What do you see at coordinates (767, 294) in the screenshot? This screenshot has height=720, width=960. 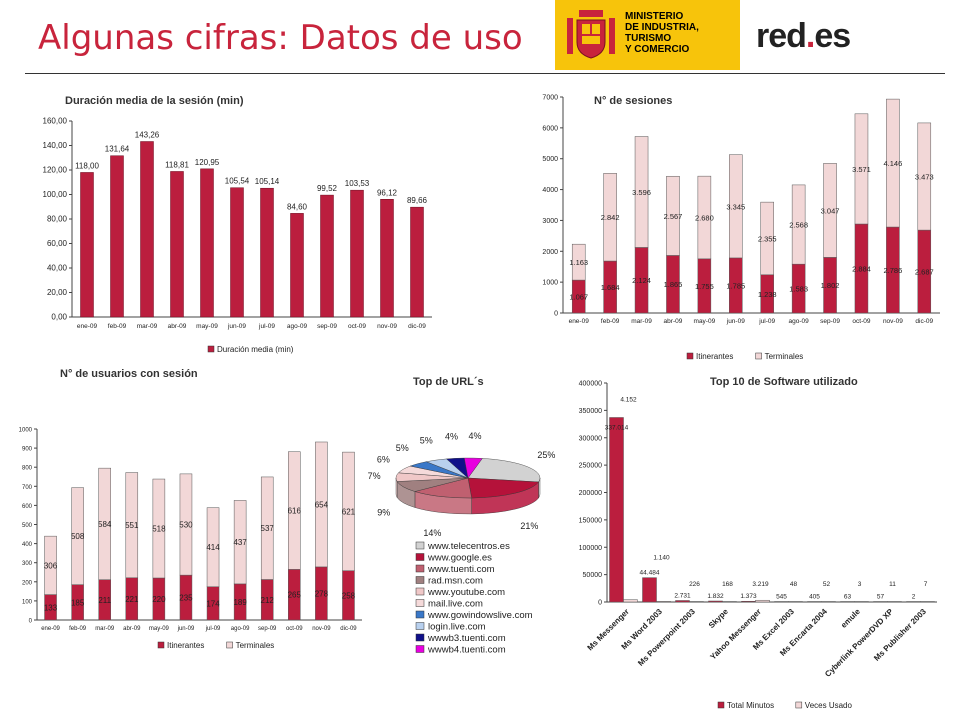 I see `sessions-data-label-itinerantes: 1.238` at bounding box center [767, 294].